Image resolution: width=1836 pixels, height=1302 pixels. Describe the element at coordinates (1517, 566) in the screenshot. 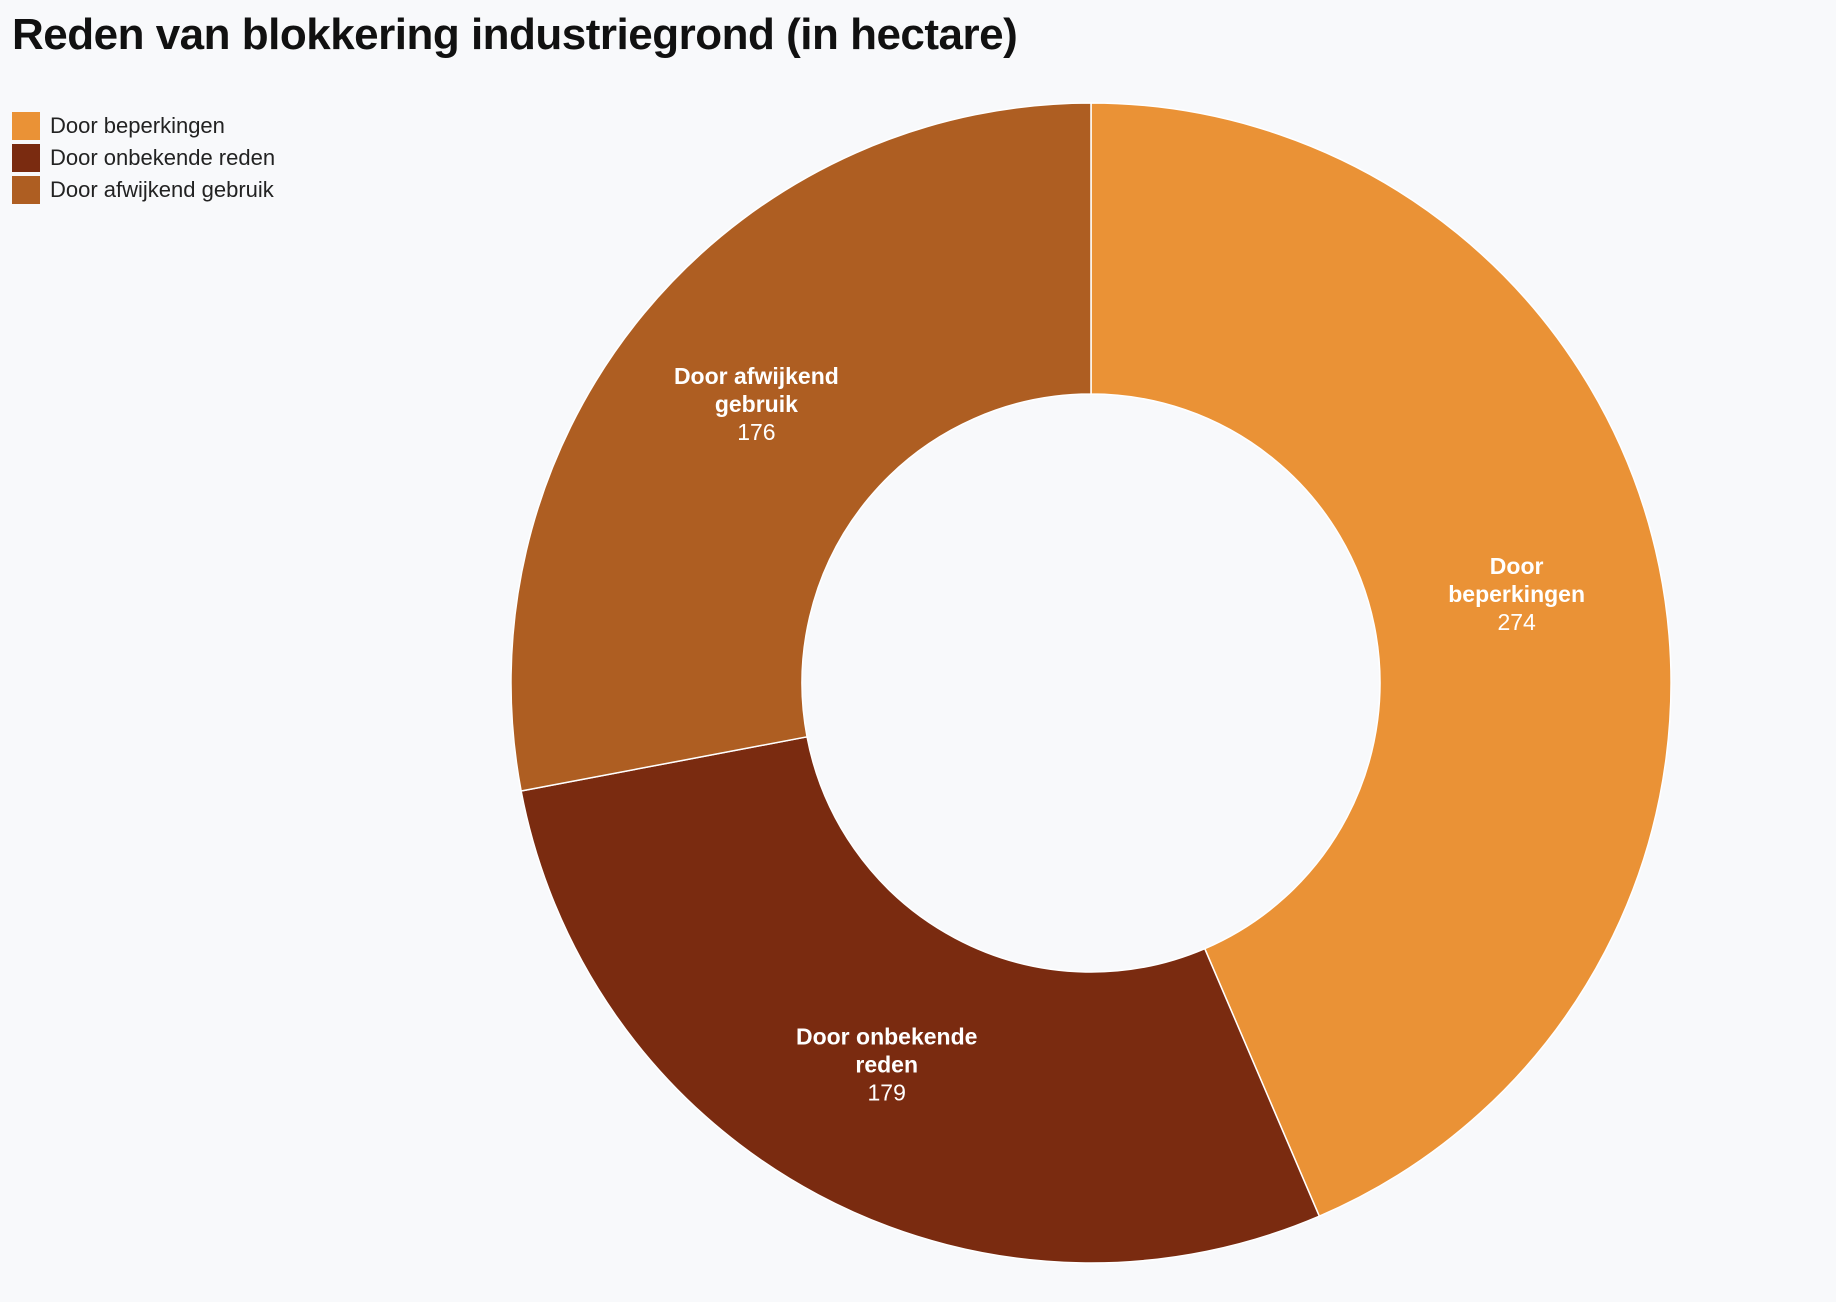

I see `slice-name-beperkingen-line-0: Door` at that location.